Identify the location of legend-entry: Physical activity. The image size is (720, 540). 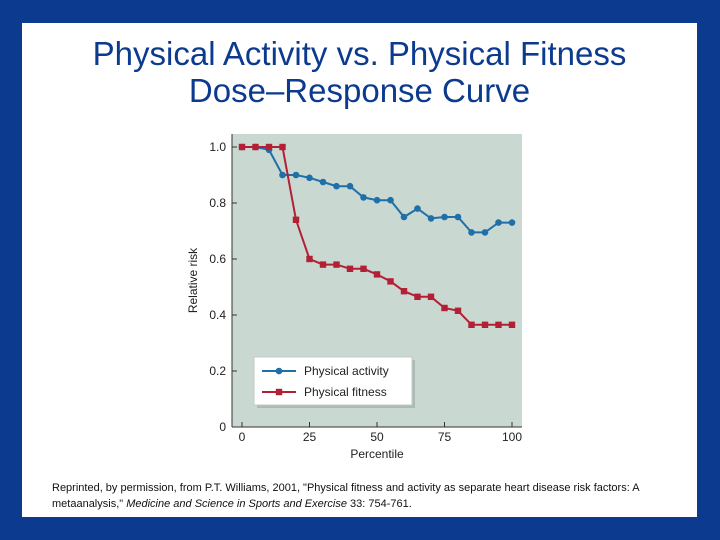
(346, 371).